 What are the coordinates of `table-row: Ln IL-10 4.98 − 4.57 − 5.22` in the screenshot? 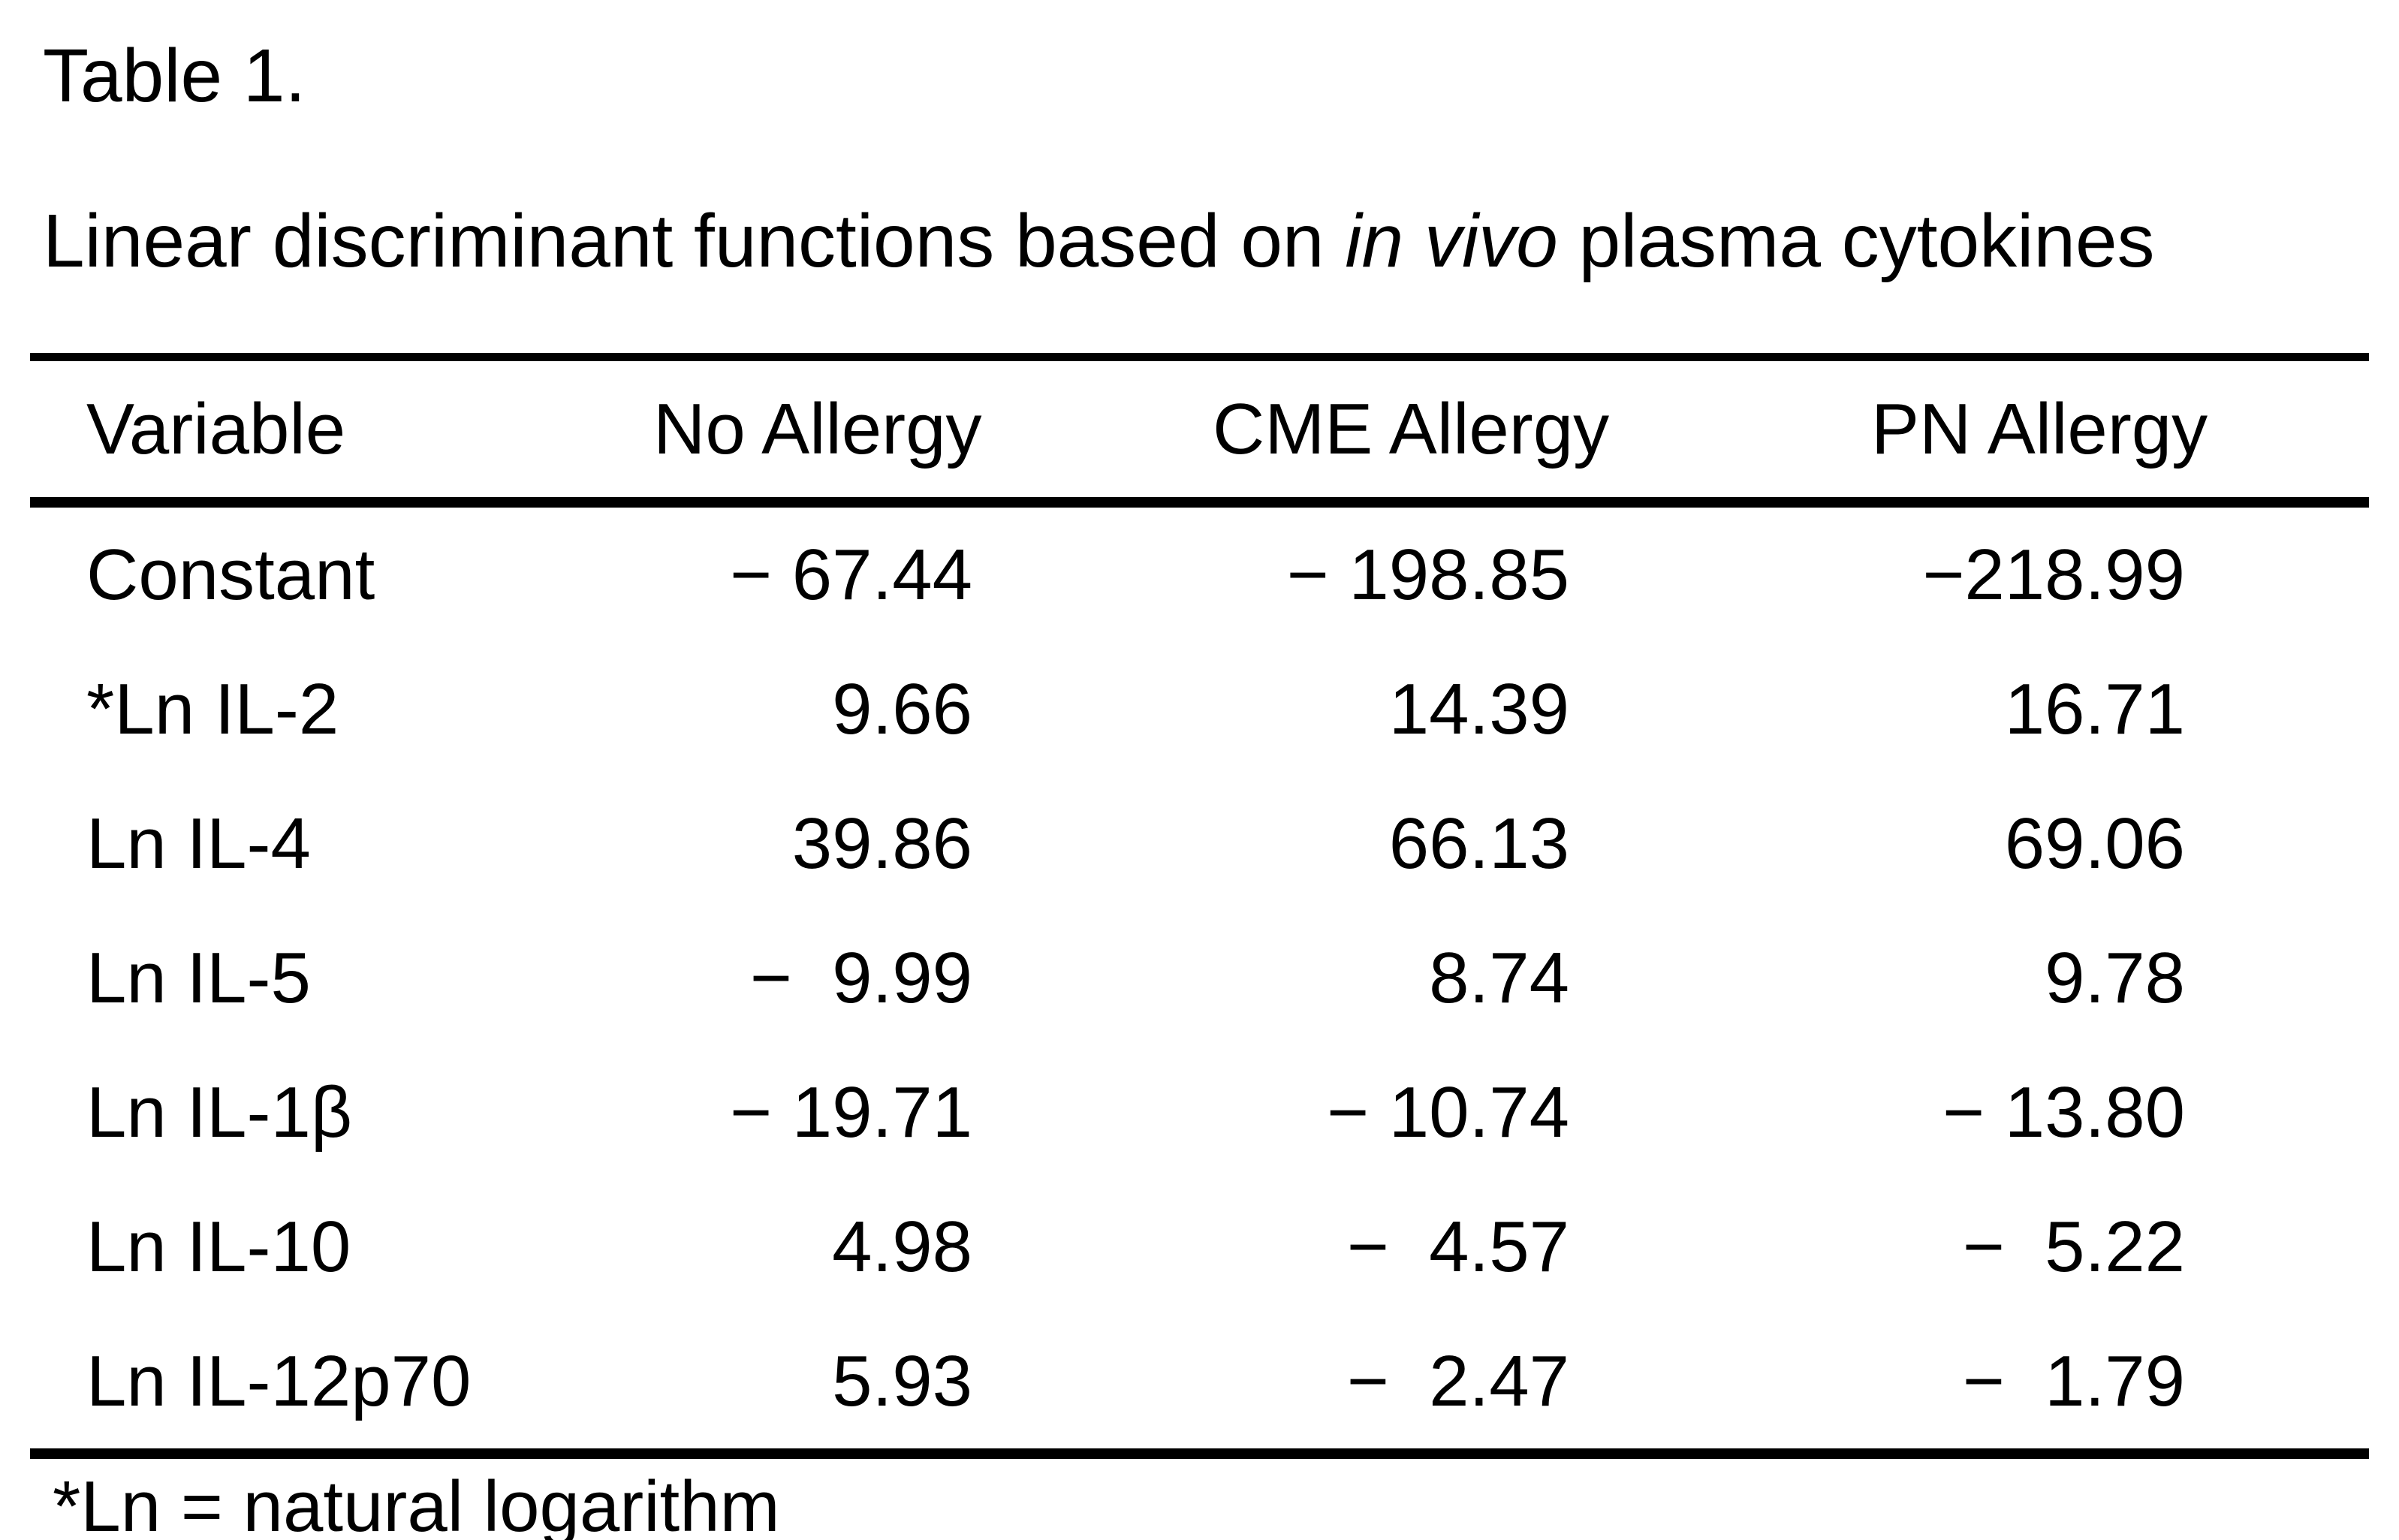 It's located at (1200, 1247).